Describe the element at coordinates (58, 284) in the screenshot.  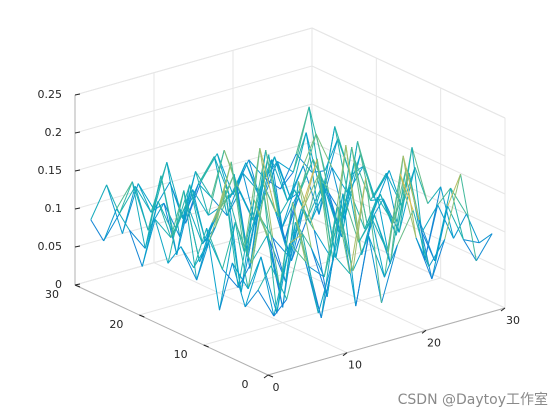
I see `z-tick-label: 0` at that location.